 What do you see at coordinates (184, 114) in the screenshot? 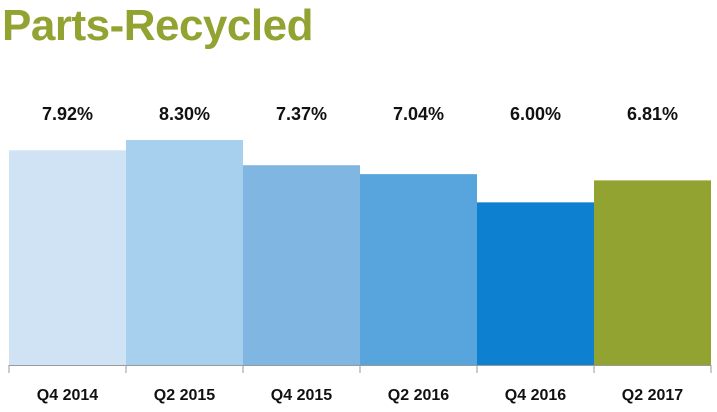
I see `data-label: 8.30%` at bounding box center [184, 114].